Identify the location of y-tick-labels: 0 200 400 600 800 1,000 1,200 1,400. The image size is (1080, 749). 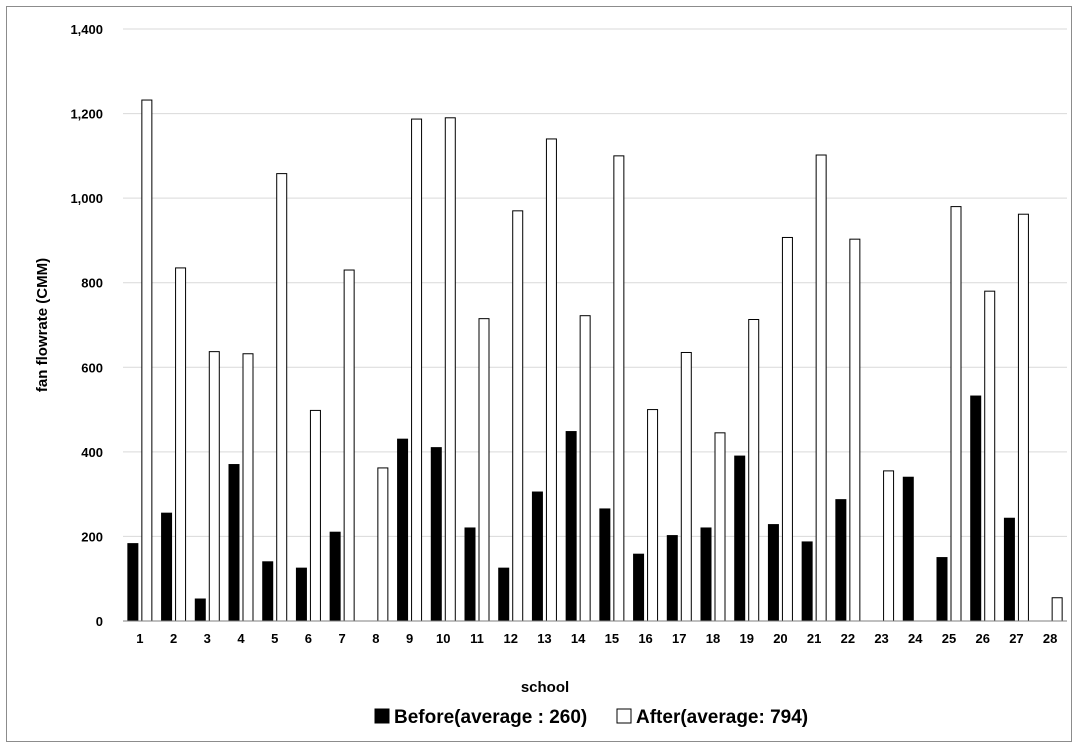
(86, 325).